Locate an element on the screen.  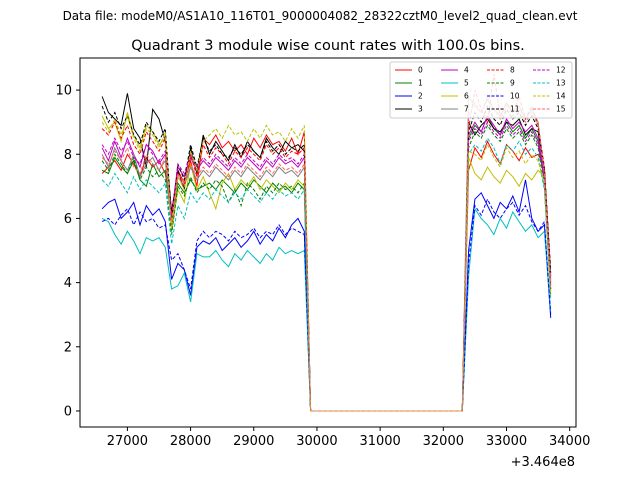
legend-label-14: 14 is located at coordinates (561, 96).